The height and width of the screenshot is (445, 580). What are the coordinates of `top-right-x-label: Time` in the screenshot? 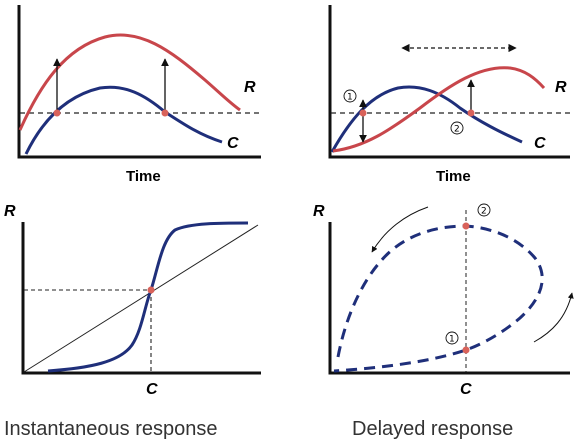 It's located at (453, 176).